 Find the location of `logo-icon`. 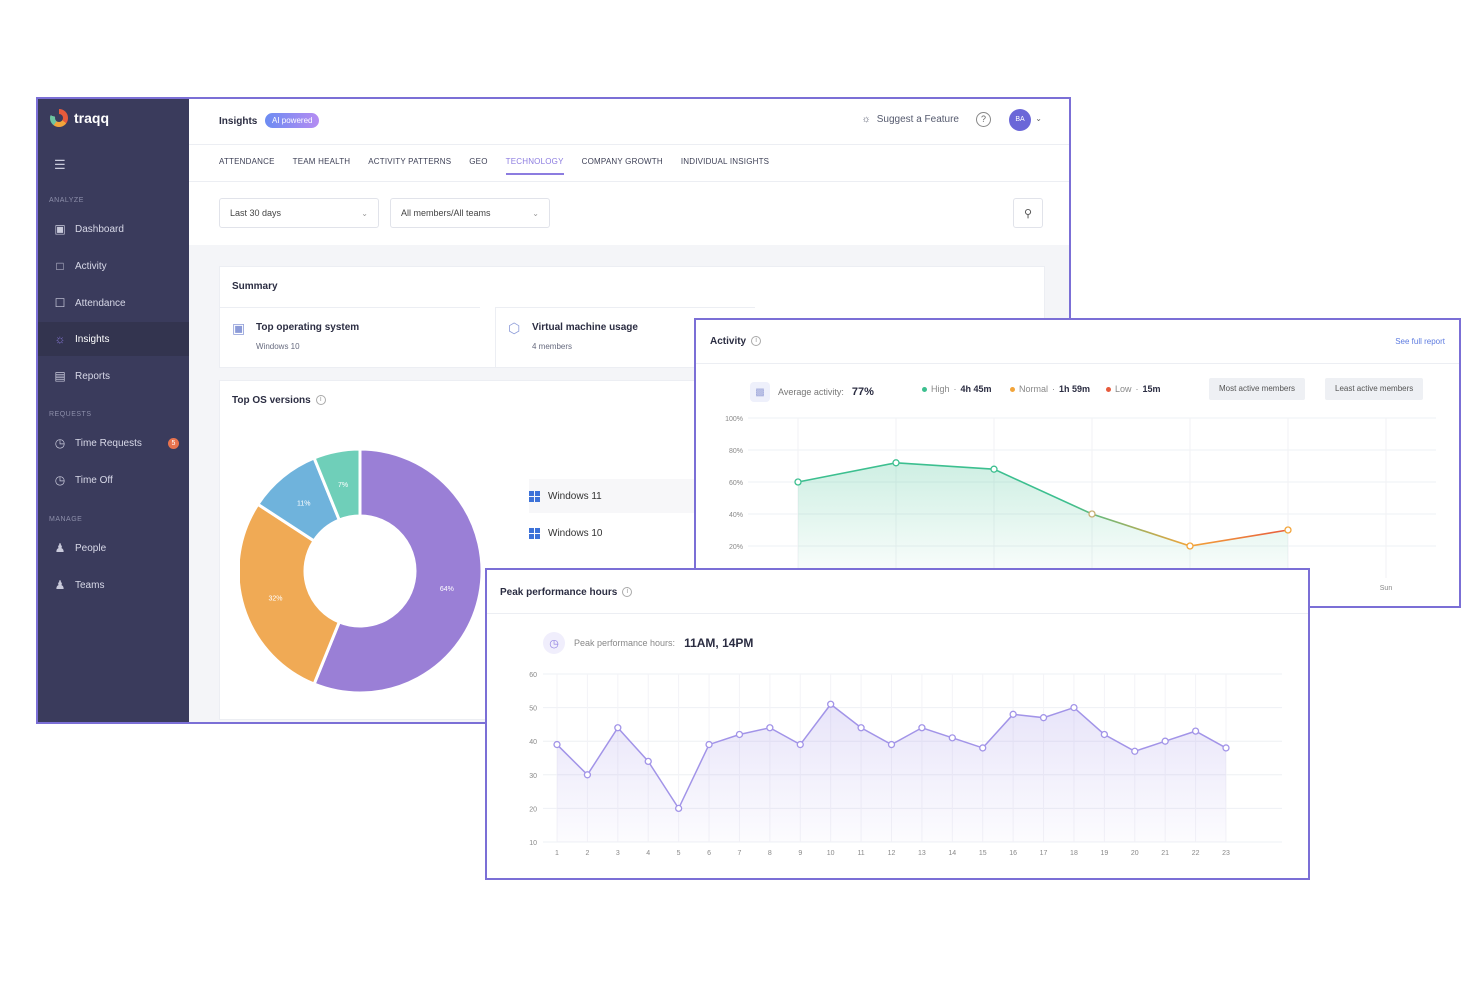

logo-icon is located at coordinates (59, 118).